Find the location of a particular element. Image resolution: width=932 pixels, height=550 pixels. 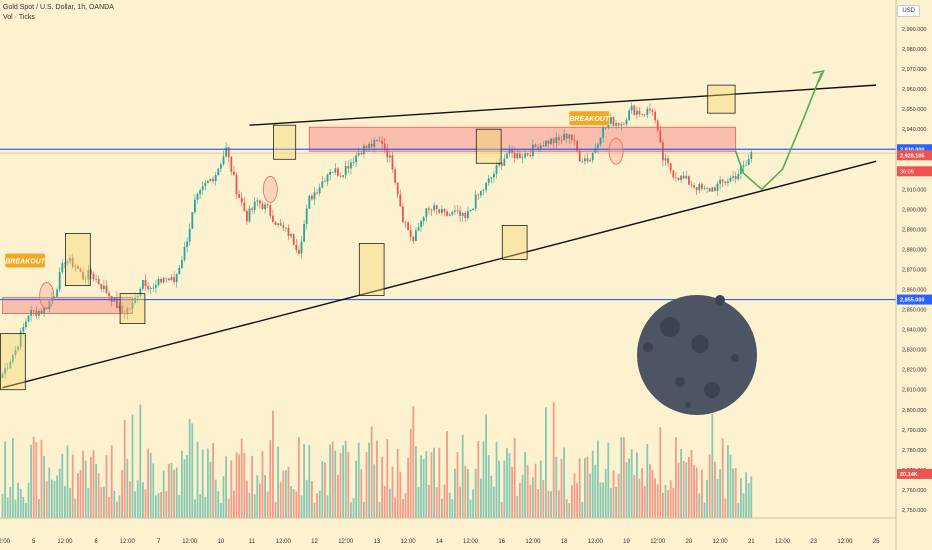

moon-crater is located at coordinates (680, 382).